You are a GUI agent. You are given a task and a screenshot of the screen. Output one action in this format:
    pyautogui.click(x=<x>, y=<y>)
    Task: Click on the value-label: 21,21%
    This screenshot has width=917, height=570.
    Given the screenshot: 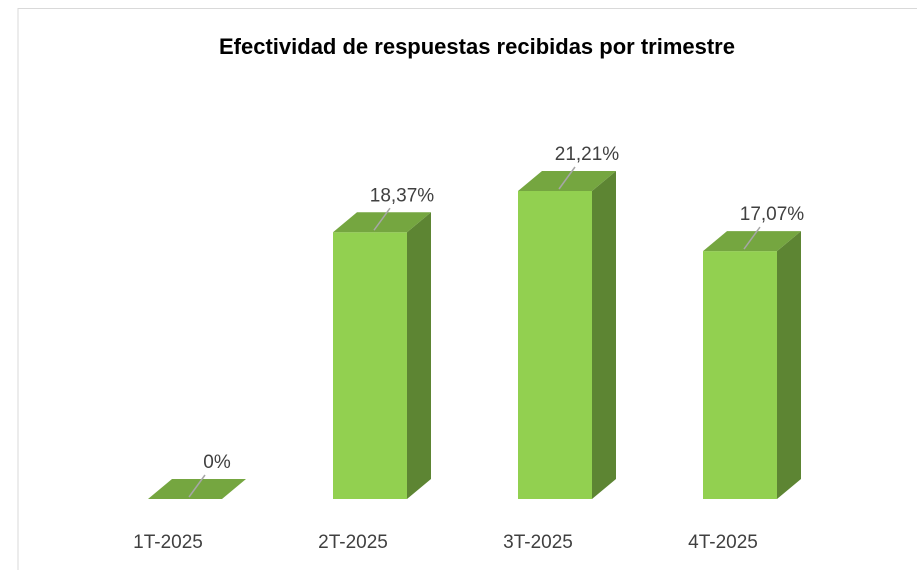 What is the action you would take?
    pyautogui.click(x=587, y=154)
    